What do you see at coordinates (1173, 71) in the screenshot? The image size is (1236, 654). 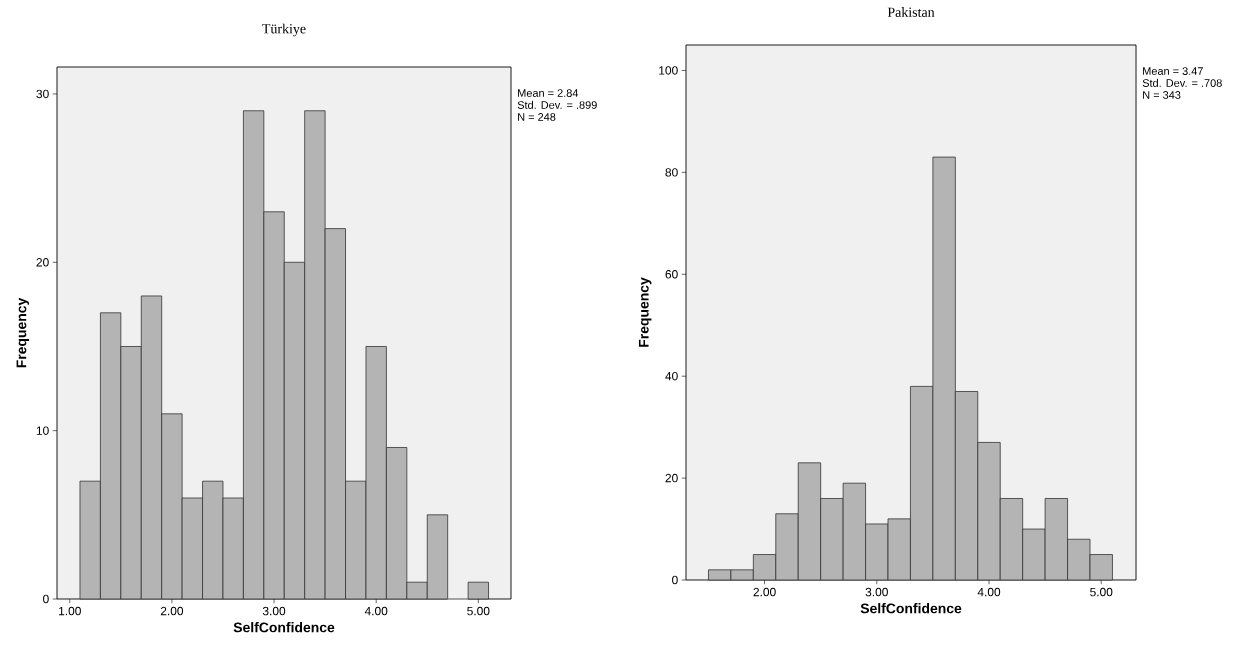 I see `text: Mean = 3.47` at bounding box center [1173, 71].